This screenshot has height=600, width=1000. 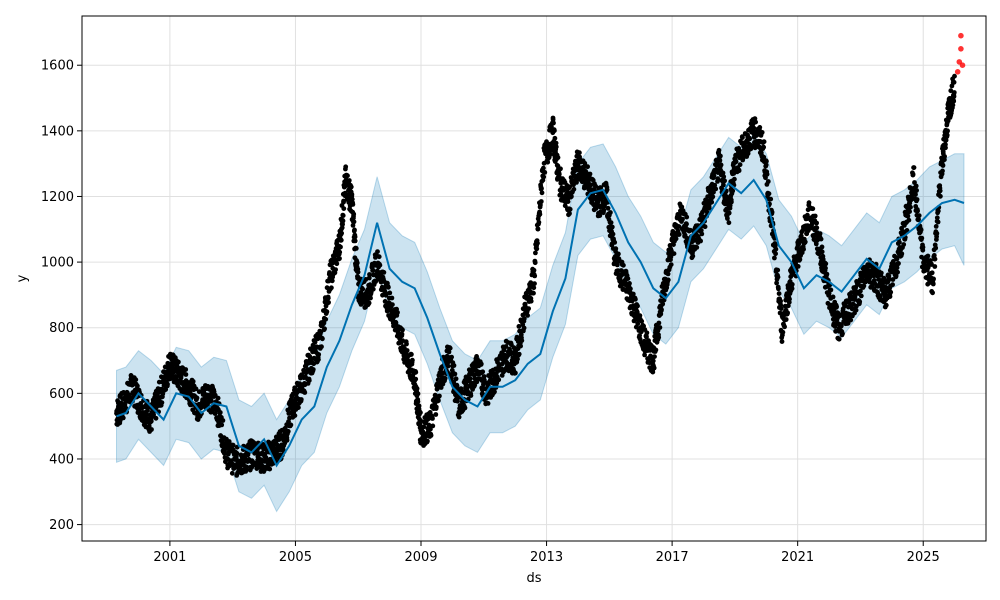 I want to click on x-tick-label: 2013, so click(x=546, y=557).